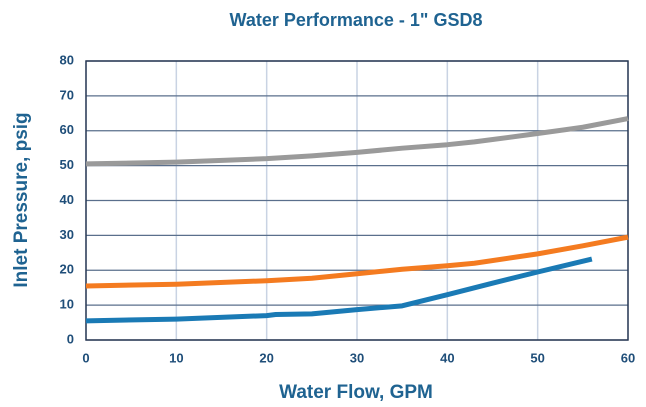  I want to click on y-tick-label: 20, so click(67, 269).